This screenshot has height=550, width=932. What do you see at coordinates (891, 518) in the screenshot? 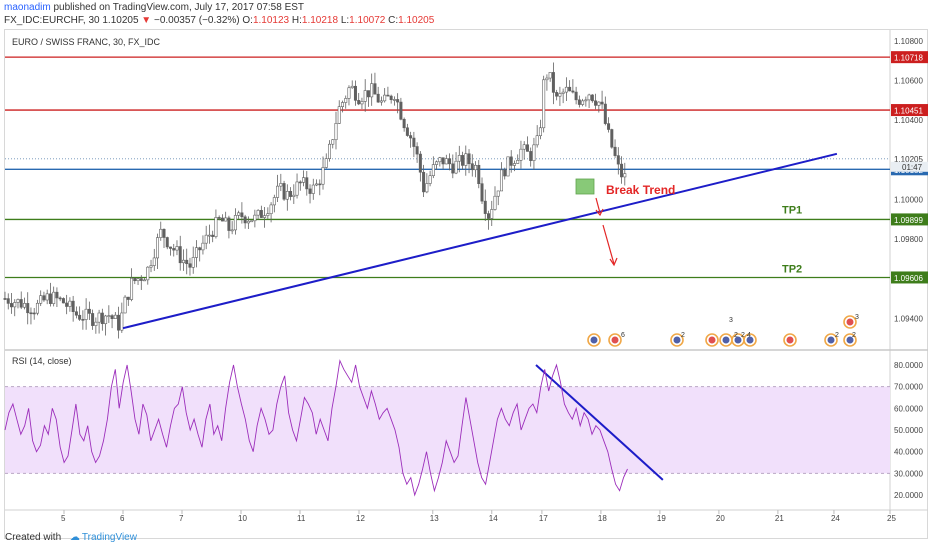
I see `time-axis-tick: 25` at bounding box center [891, 518].